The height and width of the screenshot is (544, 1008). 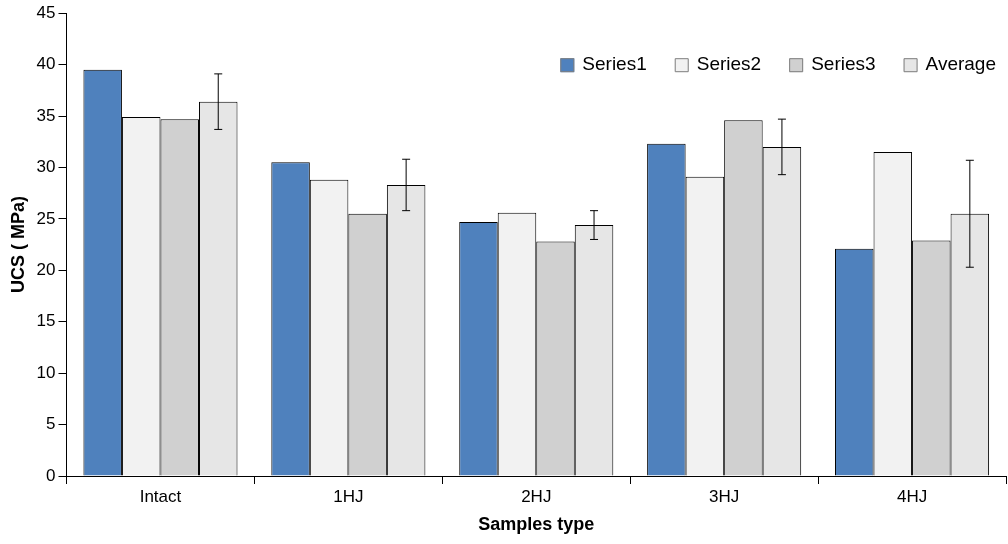 What do you see at coordinates (729, 64) in the screenshot?
I see `legend-label: Series2` at bounding box center [729, 64].